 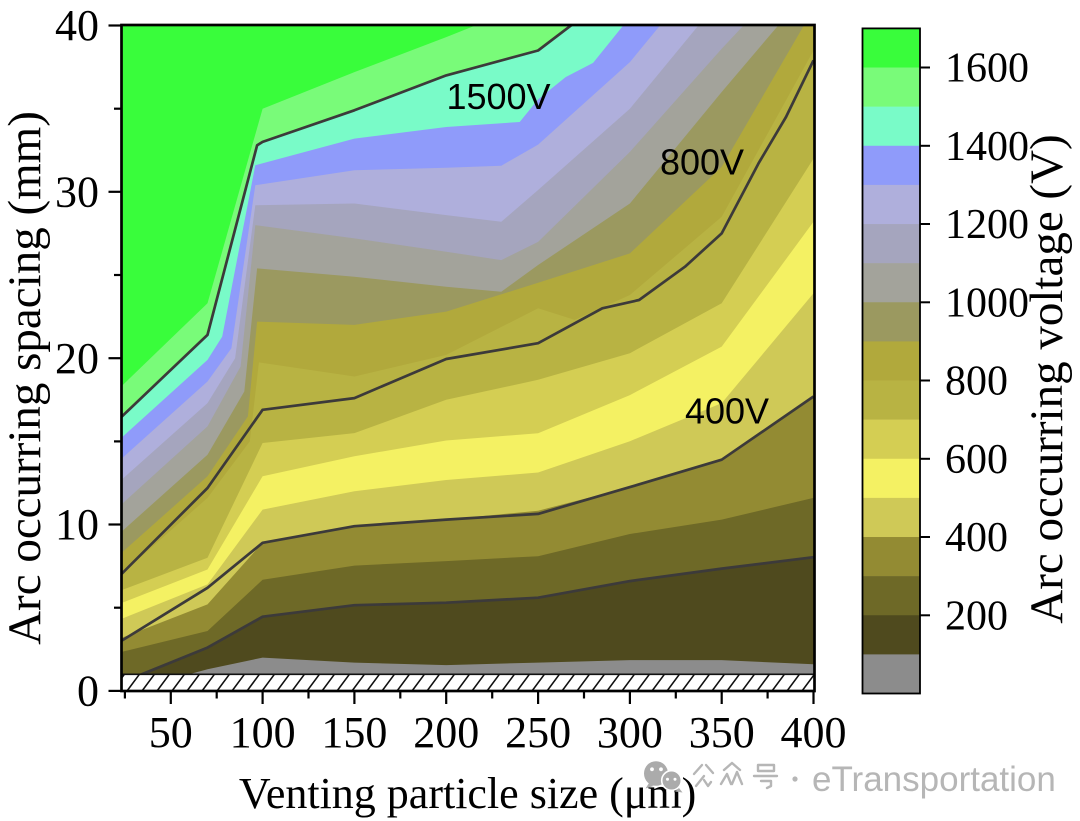 I want to click on svg-text: 1500V, so click(x=498, y=96).